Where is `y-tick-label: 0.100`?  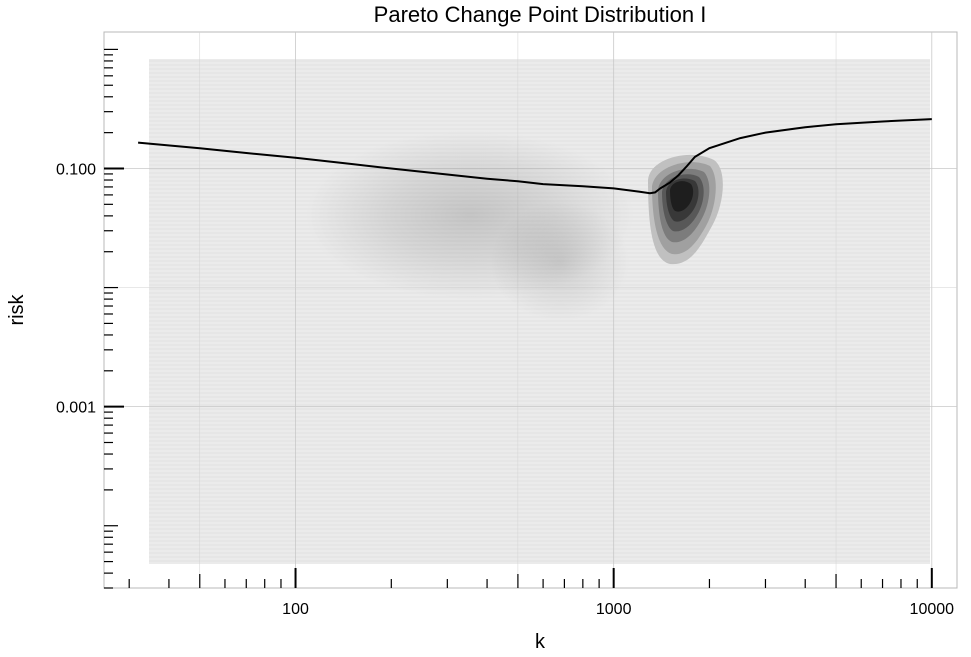 y-tick-label: 0.100 is located at coordinates (76, 169).